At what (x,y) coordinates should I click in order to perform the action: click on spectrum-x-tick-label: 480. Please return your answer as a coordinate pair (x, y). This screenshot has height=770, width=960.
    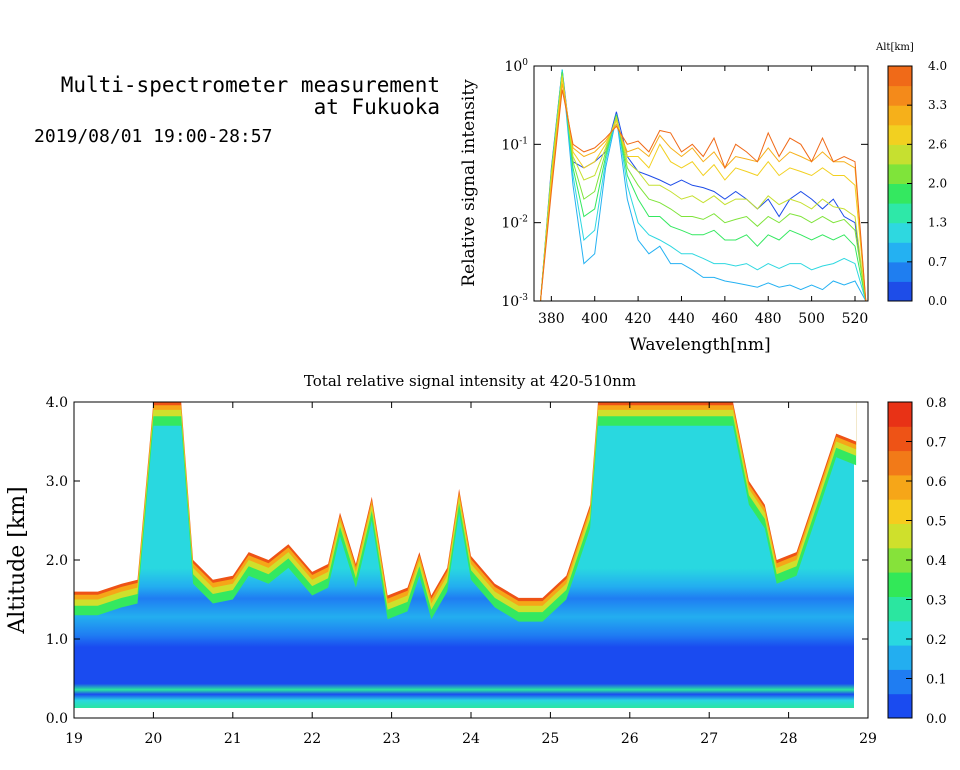
    Looking at the image, I should click on (768, 319).